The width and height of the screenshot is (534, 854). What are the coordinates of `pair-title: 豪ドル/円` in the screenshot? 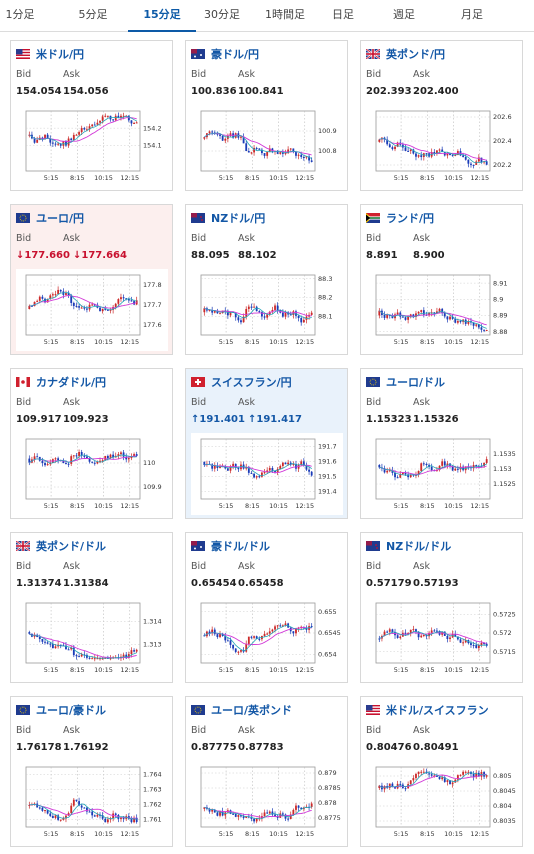 It's located at (235, 54).